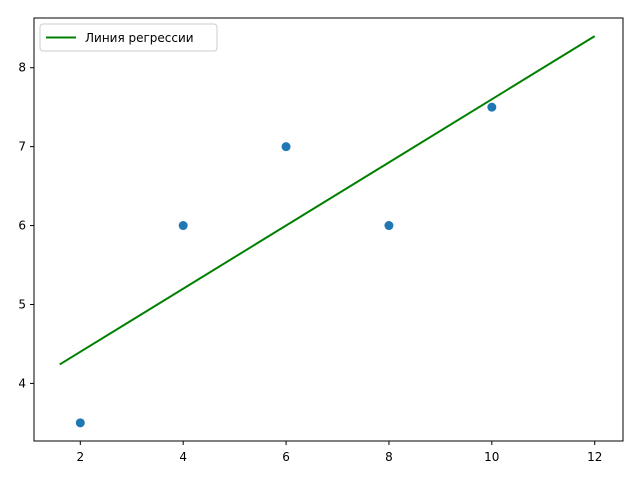 The width and height of the screenshot is (640, 480). What do you see at coordinates (389, 457) in the screenshot?
I see `x-tick-label: 8` at bounding box center [389, 457].